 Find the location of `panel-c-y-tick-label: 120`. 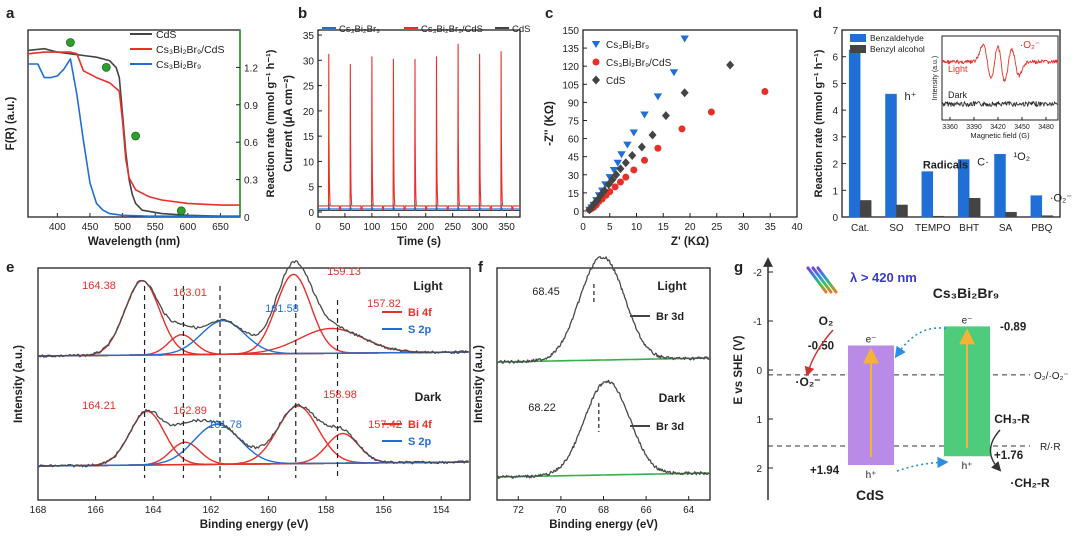

panel-c-y-tick-label: 120 is located at coordinates (570, 67).